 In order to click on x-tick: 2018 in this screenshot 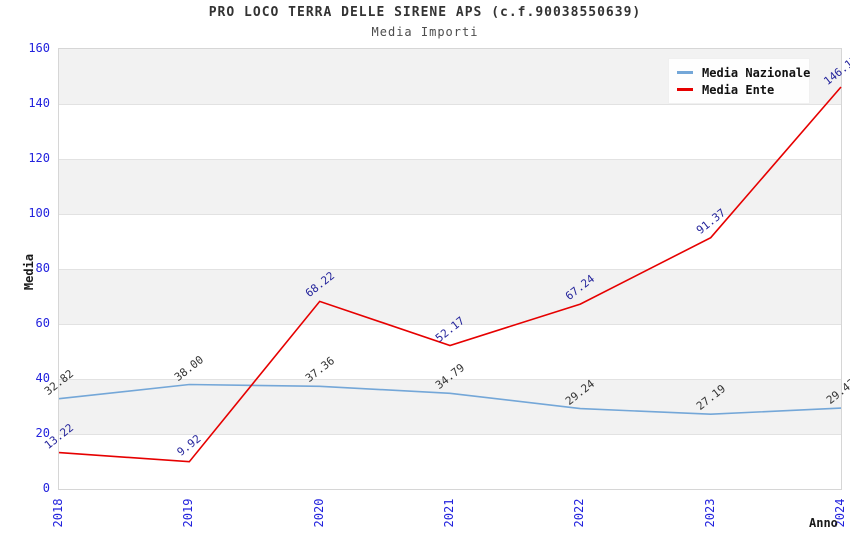, I will do `click(58, 513)`.